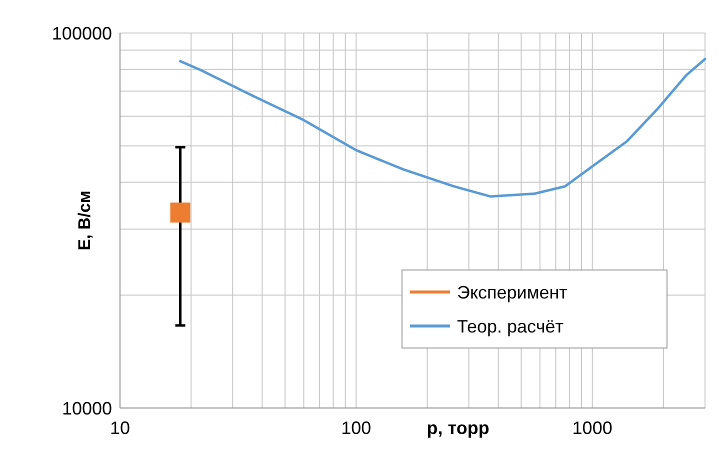 The image size is (728, 454). What do you see at coordinates (87, 408) in the screenshot?
I see `y-tick-label: 10000` at bounding box center [87, 408].